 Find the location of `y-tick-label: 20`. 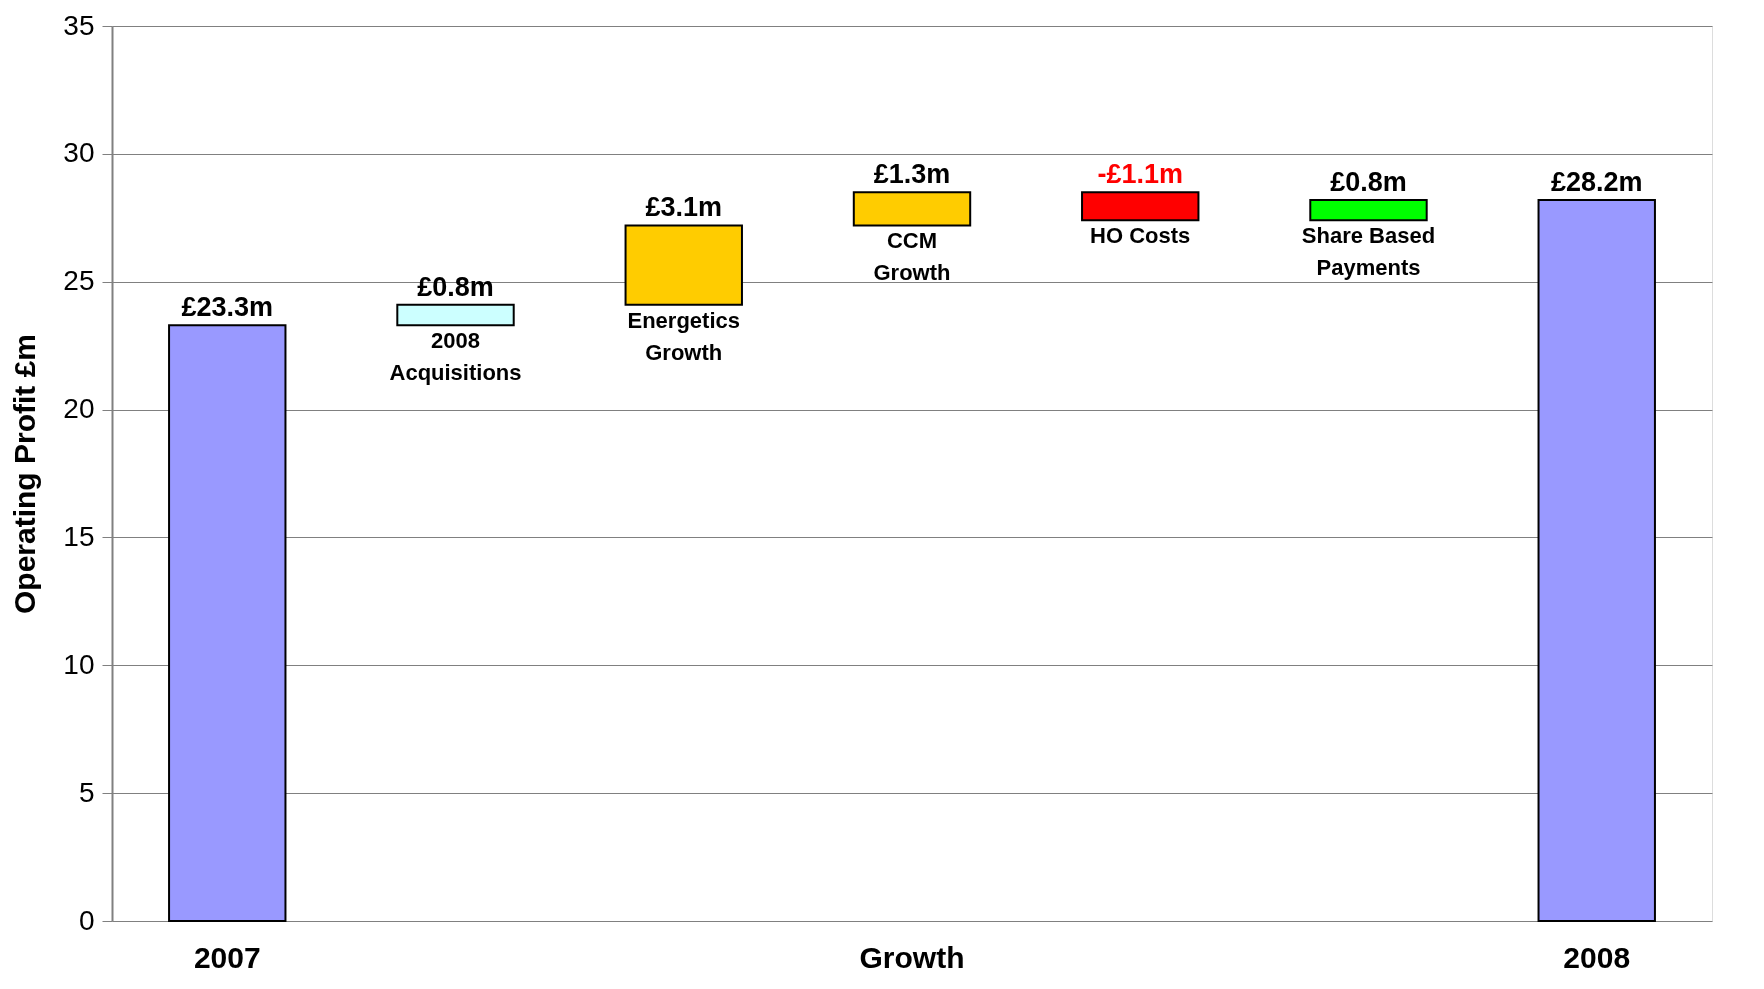

y-tick-label: 20 is located at coordinates (79, 409).